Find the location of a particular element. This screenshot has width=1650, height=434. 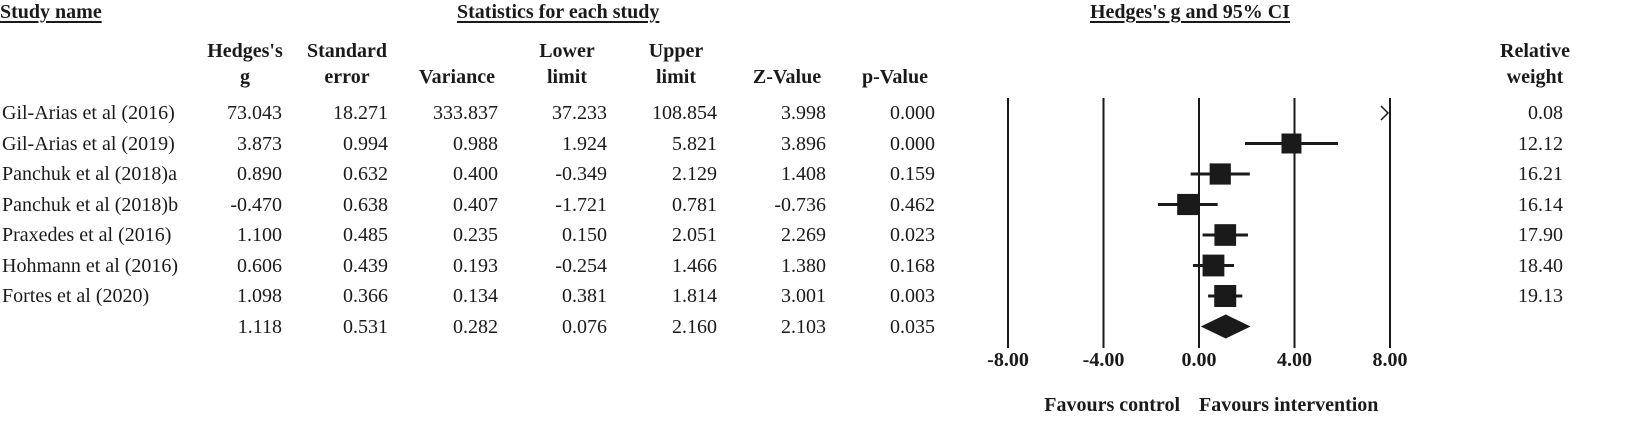

statistics-header: Statistics for each study is located at coordinates (558, 12).